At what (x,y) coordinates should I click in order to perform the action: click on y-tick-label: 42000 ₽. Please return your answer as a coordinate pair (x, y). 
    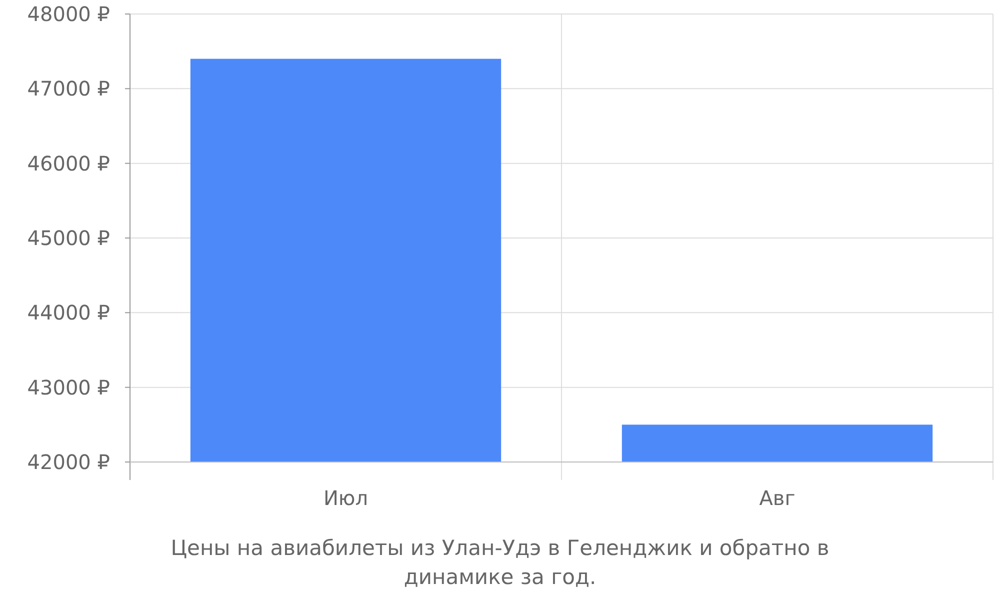
    Looking at the image, I should click on (68, 462).